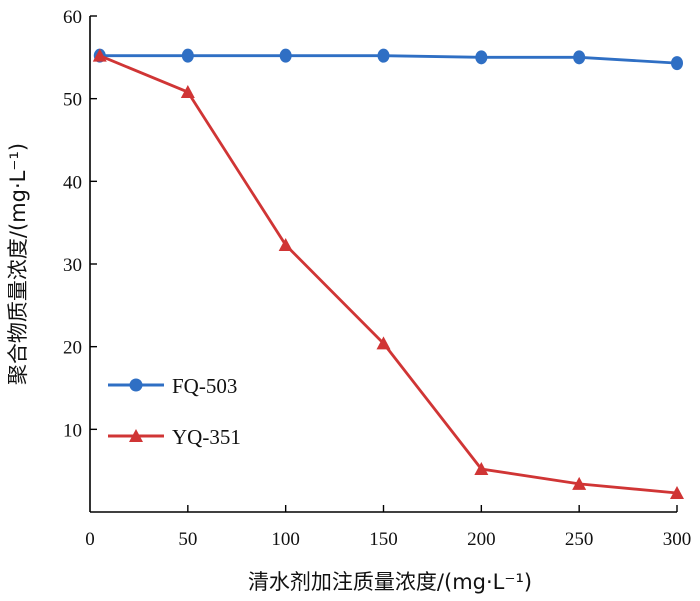 The width and height of the screenshot is (700, 601). Describe the element at coordinates (383, 539) in the screenshot. I see `x-tick-label: 150` at that location.